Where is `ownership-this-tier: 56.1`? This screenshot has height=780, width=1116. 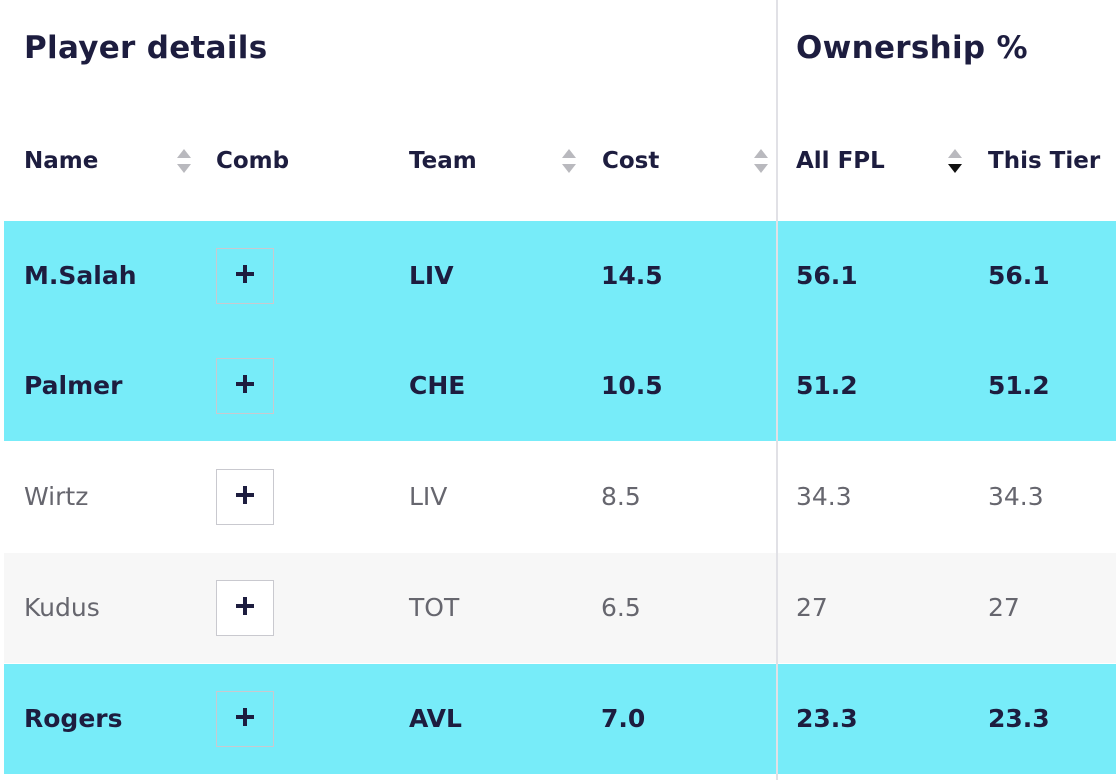
ownership-this-tier: 56.1 is located at coordinates (1019, 275).